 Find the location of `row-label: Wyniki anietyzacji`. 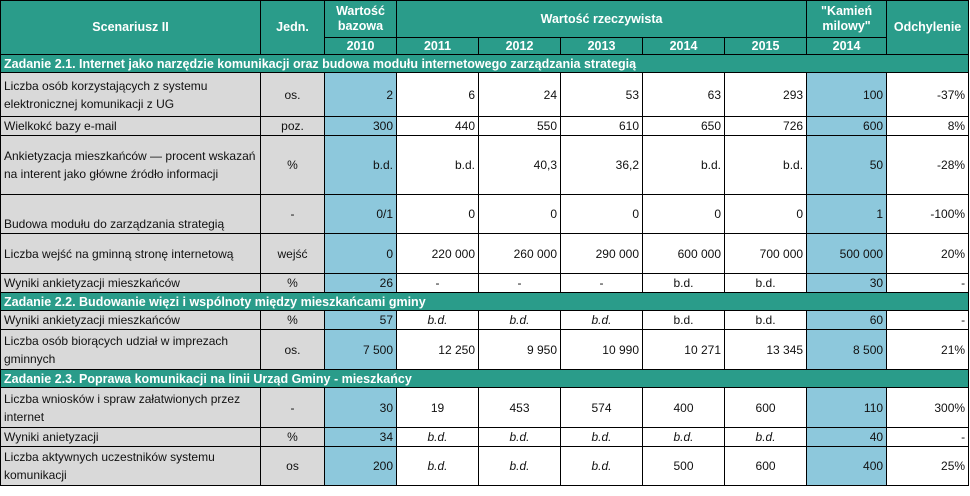

row-label: Wyniki anietyzacji is located at coordinates (130, 437).